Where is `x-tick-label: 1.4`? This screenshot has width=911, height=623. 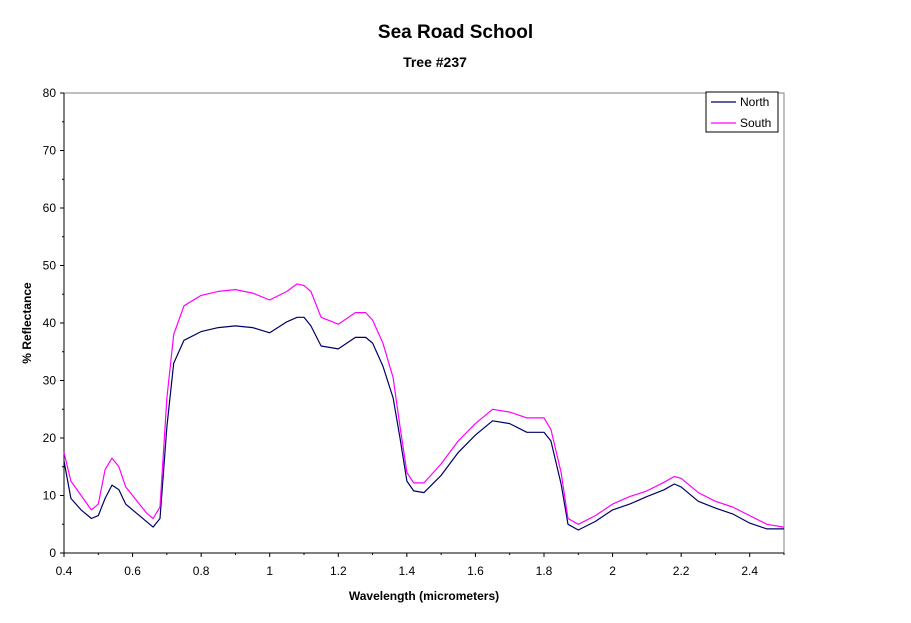
x-tick-label: 1.4 is located at coordinates (407, 571).